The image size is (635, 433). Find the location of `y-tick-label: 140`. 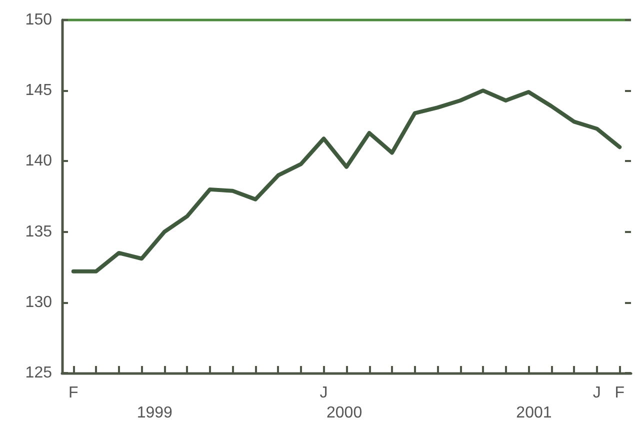

y-tick-label: 140 is located at coordinates (38, 161).